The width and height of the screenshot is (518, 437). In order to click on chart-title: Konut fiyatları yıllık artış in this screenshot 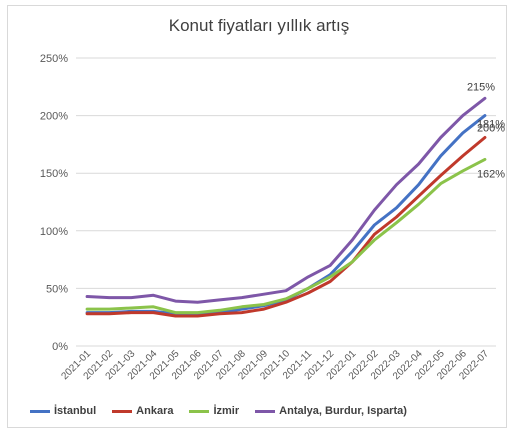, I will do `click(259, 25)`.